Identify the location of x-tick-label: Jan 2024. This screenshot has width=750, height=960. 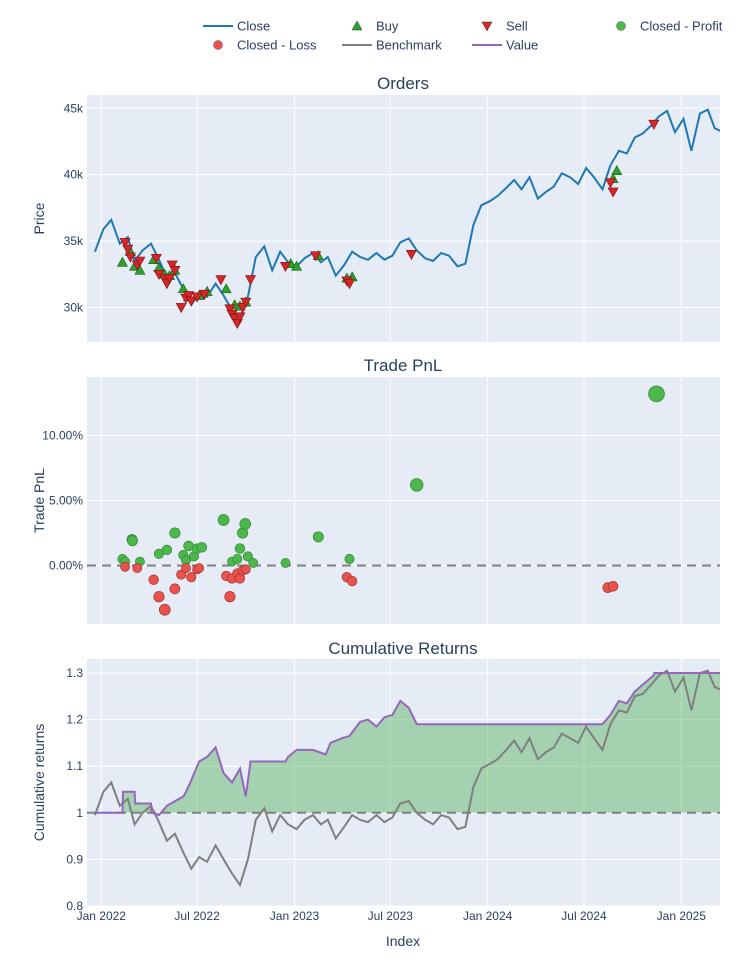
(488, 916).